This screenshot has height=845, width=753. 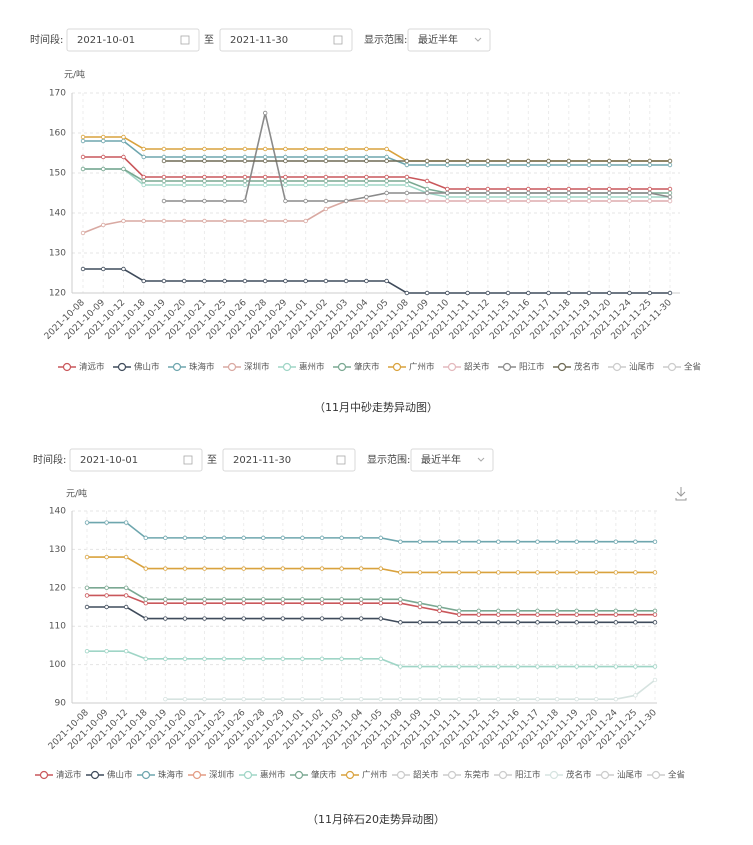 What do you see at coordinates (681, 494) in the screenshot?
I see `download-icon` at bounding box center [681, 494].